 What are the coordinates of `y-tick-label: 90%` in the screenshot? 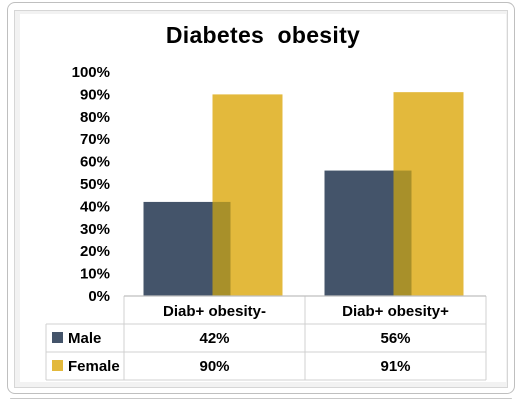 It's located at (95, 94).